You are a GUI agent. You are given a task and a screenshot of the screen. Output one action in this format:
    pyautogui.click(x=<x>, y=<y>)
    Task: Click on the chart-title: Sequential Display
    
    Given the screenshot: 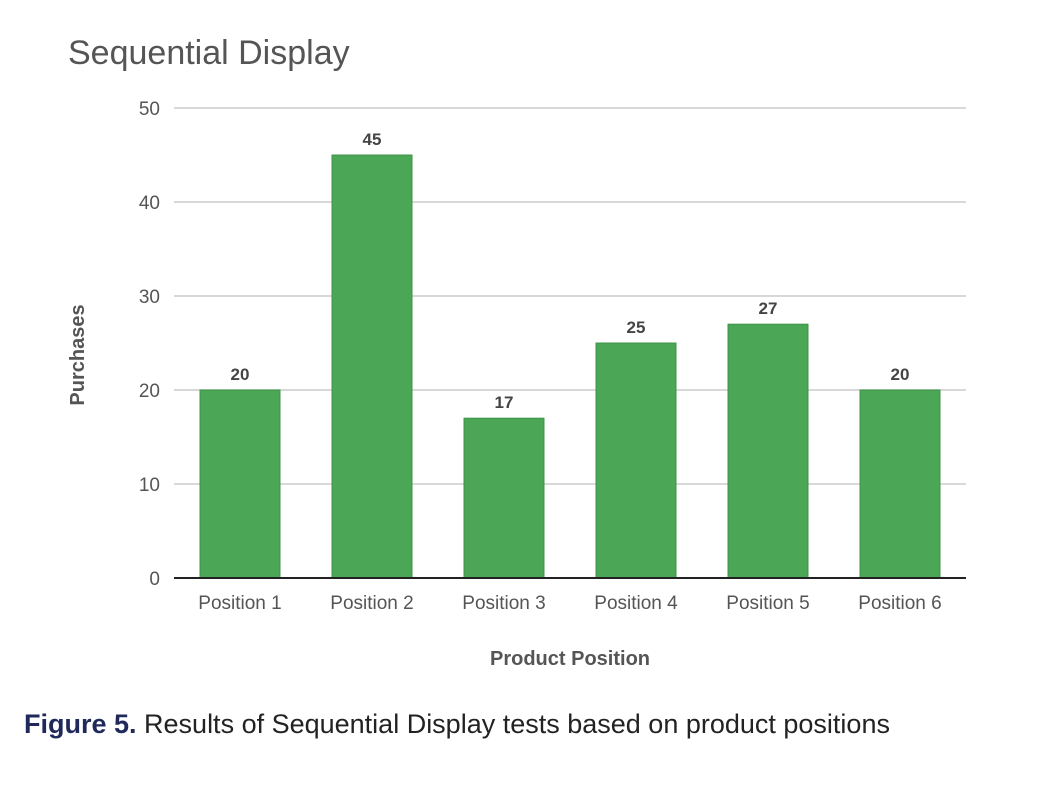 What is the action you would take?
    pyautogui.click(x=209, y=53)
    